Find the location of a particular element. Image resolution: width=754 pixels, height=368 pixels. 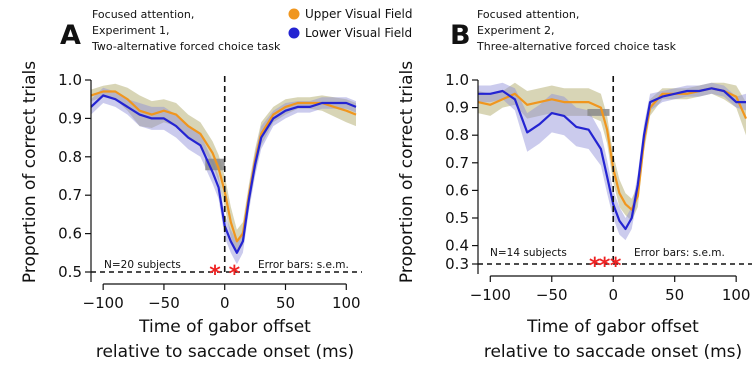

legend-lower-label: Lower Visual Field is located at coordinates (358, 33).